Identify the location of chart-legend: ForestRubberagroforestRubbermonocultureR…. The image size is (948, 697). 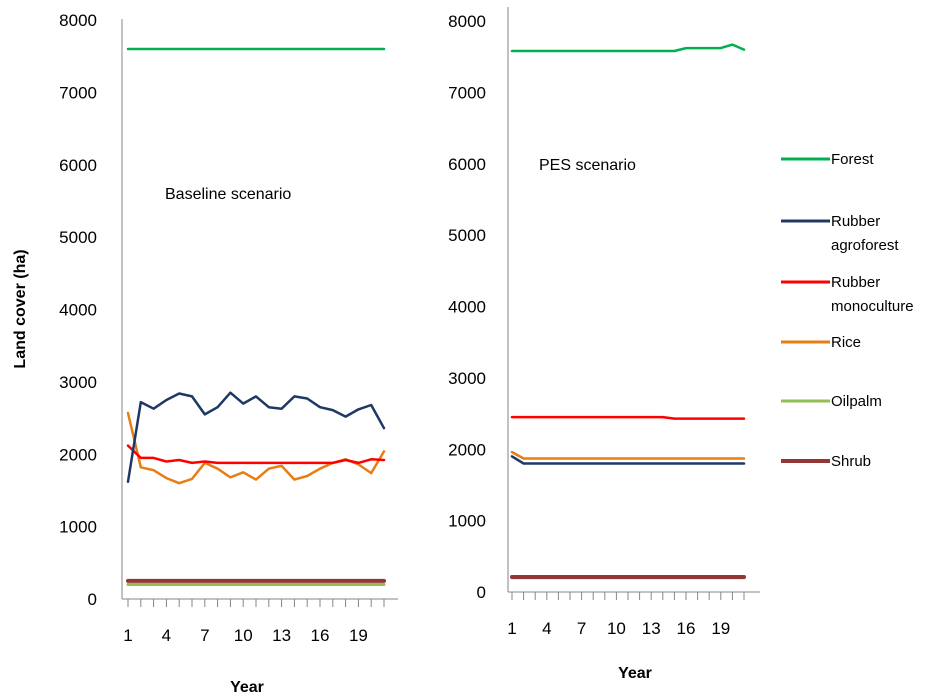
(847, 310).